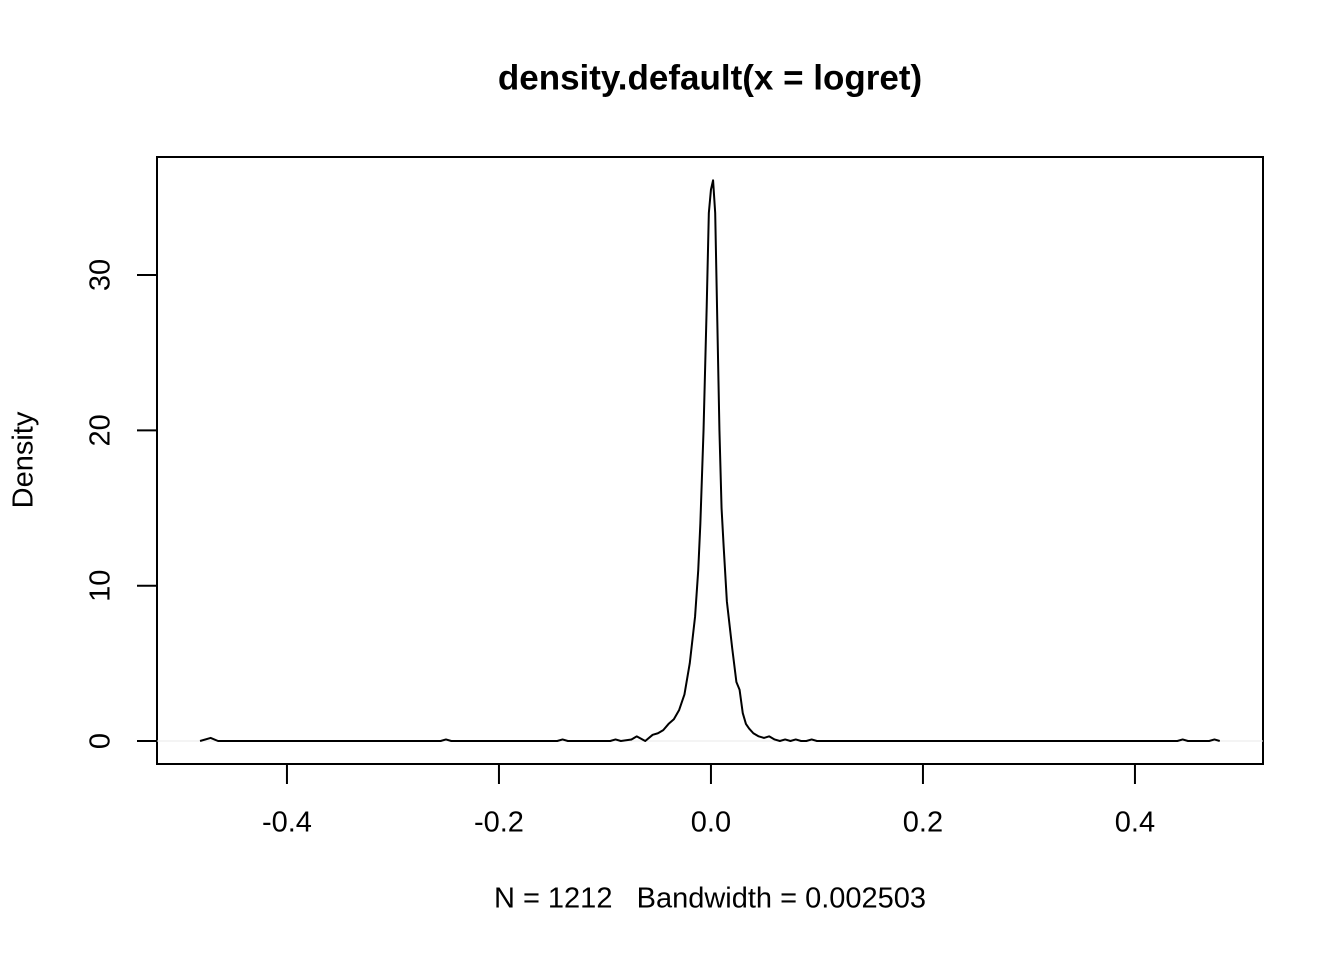  I want to click on x-tick-label: 0.0, so click(711, 823).